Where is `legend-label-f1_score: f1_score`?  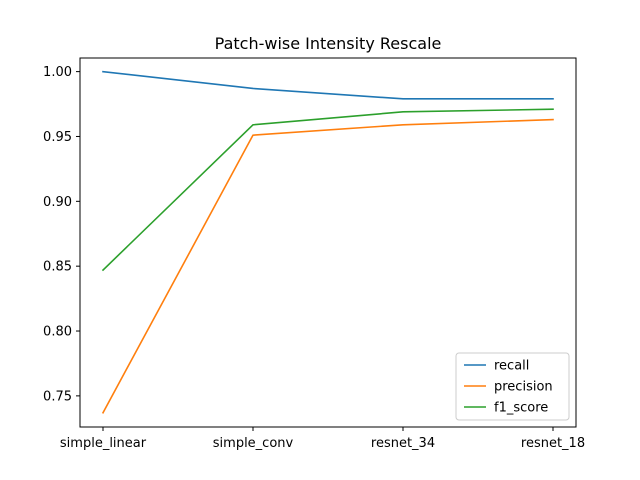 legend-label-f1_score: f1_score is located at coordinates (521, 408).